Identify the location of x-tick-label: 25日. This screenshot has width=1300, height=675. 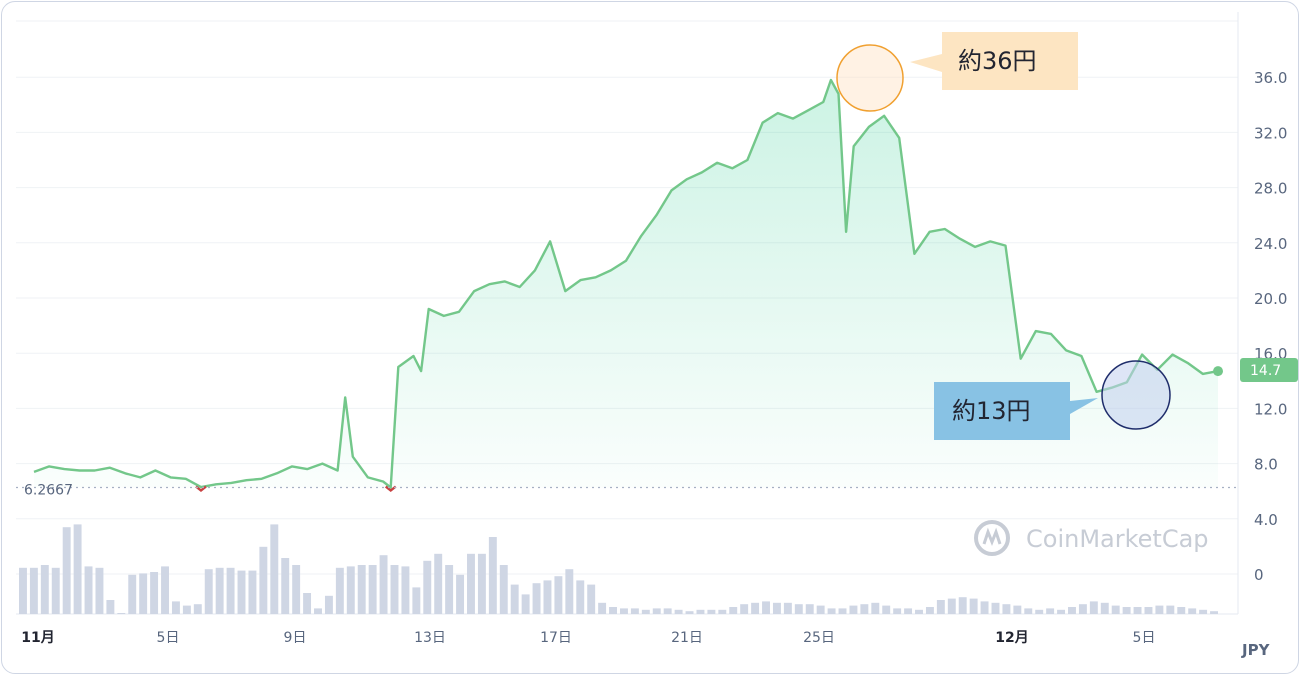
(819, 638).